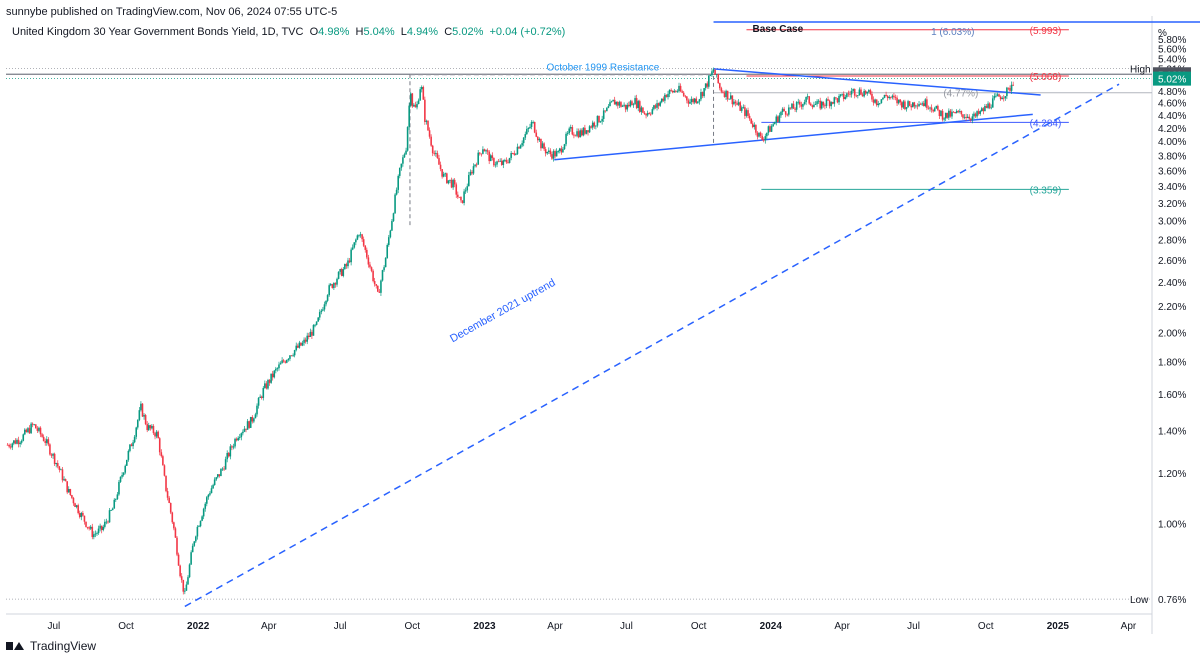 This screenshot has width=1200, height=660. What do you see at coordinates (1140, 69) in the screenshot?
I see `high-tag: High` at bounding box center [1140, 69].